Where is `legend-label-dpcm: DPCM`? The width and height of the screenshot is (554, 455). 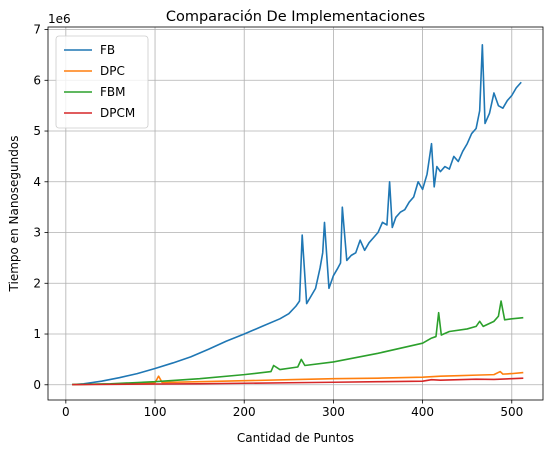 legend-label-dpcm: DPCM is located at coordinates (117, 113).